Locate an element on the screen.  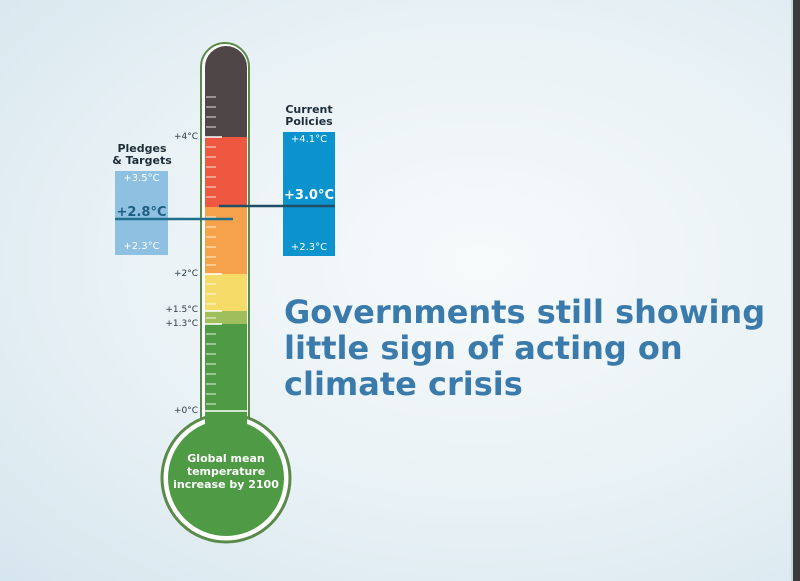
current-policies-low-value: +2.3°C is located at coordinates (309, 247).